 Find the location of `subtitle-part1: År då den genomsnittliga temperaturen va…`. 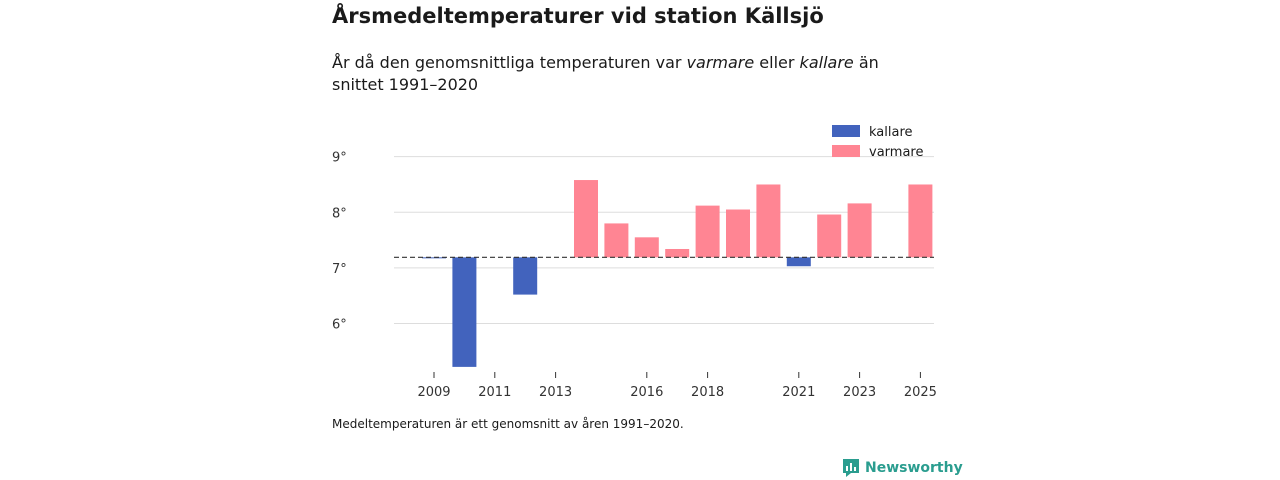

subtitle-part1: År då den genomsnittliga temperaturen va… is located at coordinates (509, 62).